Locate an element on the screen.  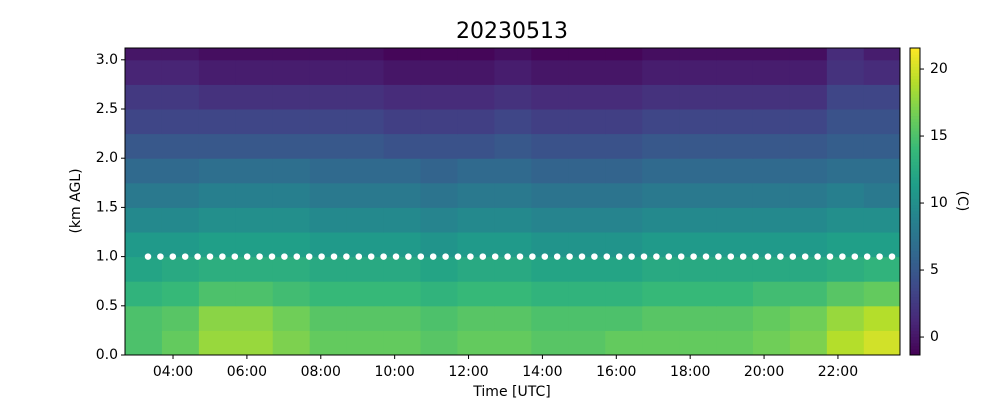
x-tick-label: 08:00 is located at coordinates (321, 372).